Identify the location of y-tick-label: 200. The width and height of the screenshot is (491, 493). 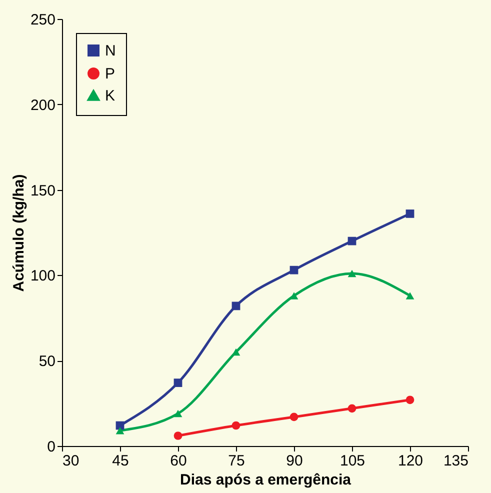
(43, 105).